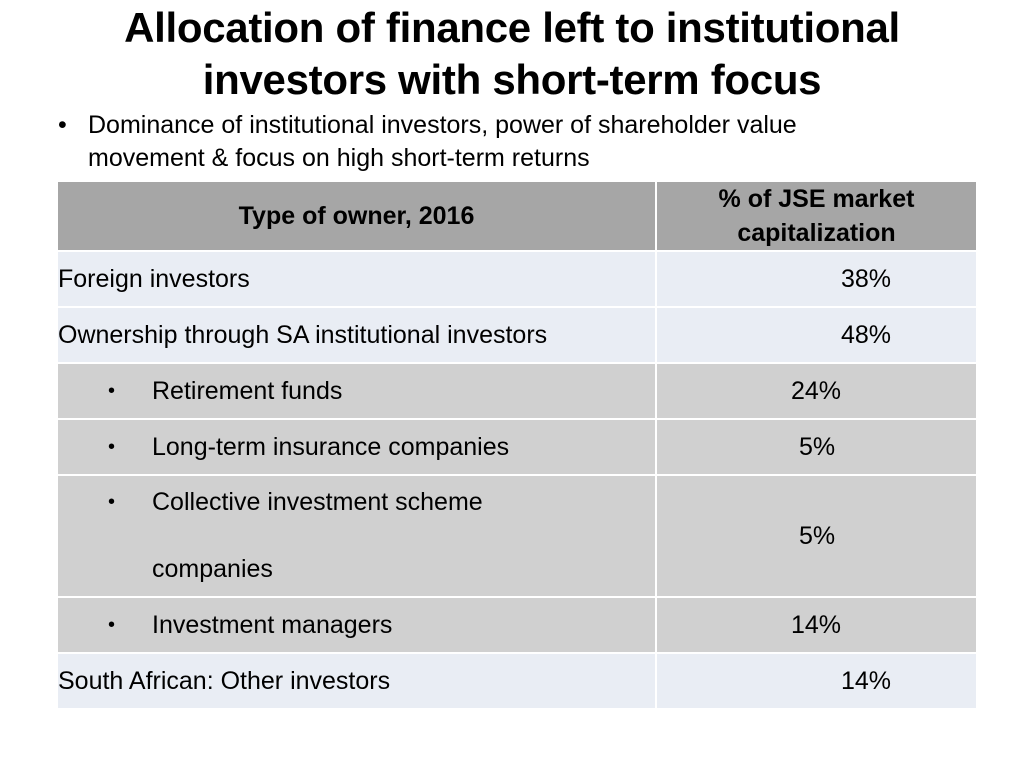 The width and height of the screenshot is (1024, 768). Describe the element at coordinates (212, 569) in the screenshot. I see `row-label-line-2: companies` at that location.